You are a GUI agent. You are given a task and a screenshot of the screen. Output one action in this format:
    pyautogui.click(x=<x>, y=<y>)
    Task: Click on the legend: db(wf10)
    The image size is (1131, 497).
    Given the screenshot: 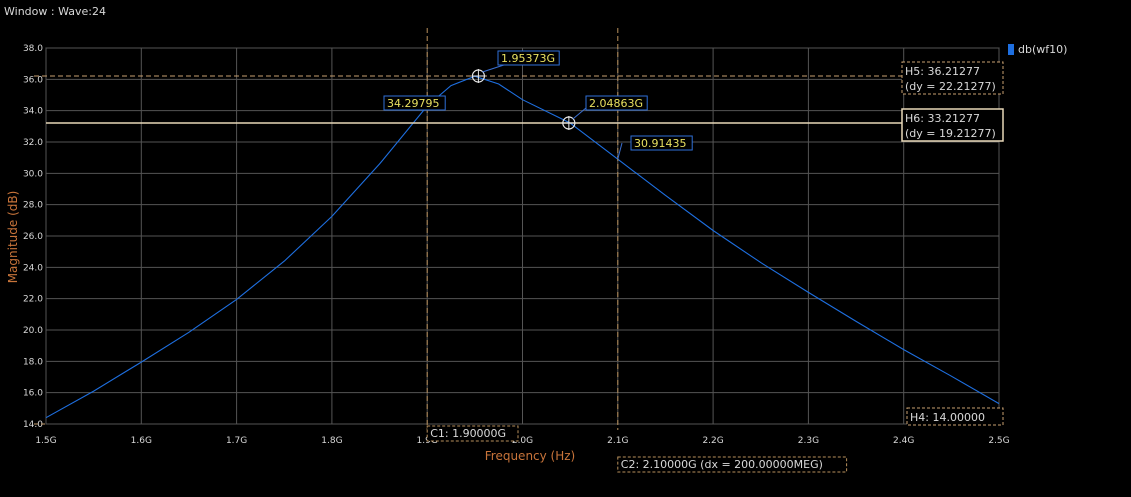 What is the action you would take?
    pyautogui.click(x=1037, y=49)
    